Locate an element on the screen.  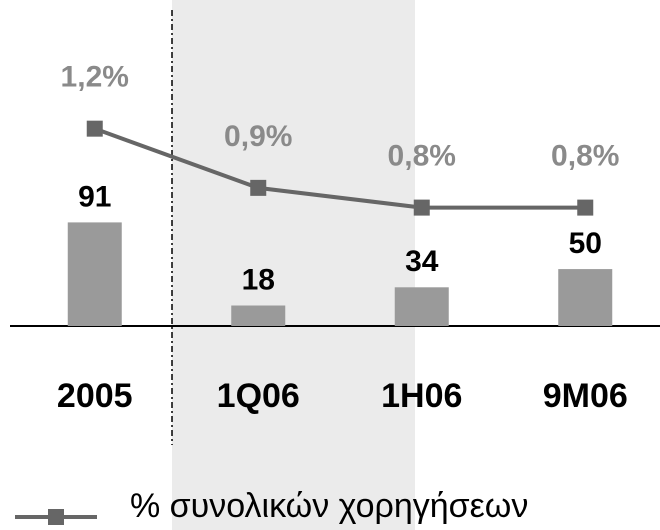
x-tick-label: 1H06 is located at coordinates (421, 396).